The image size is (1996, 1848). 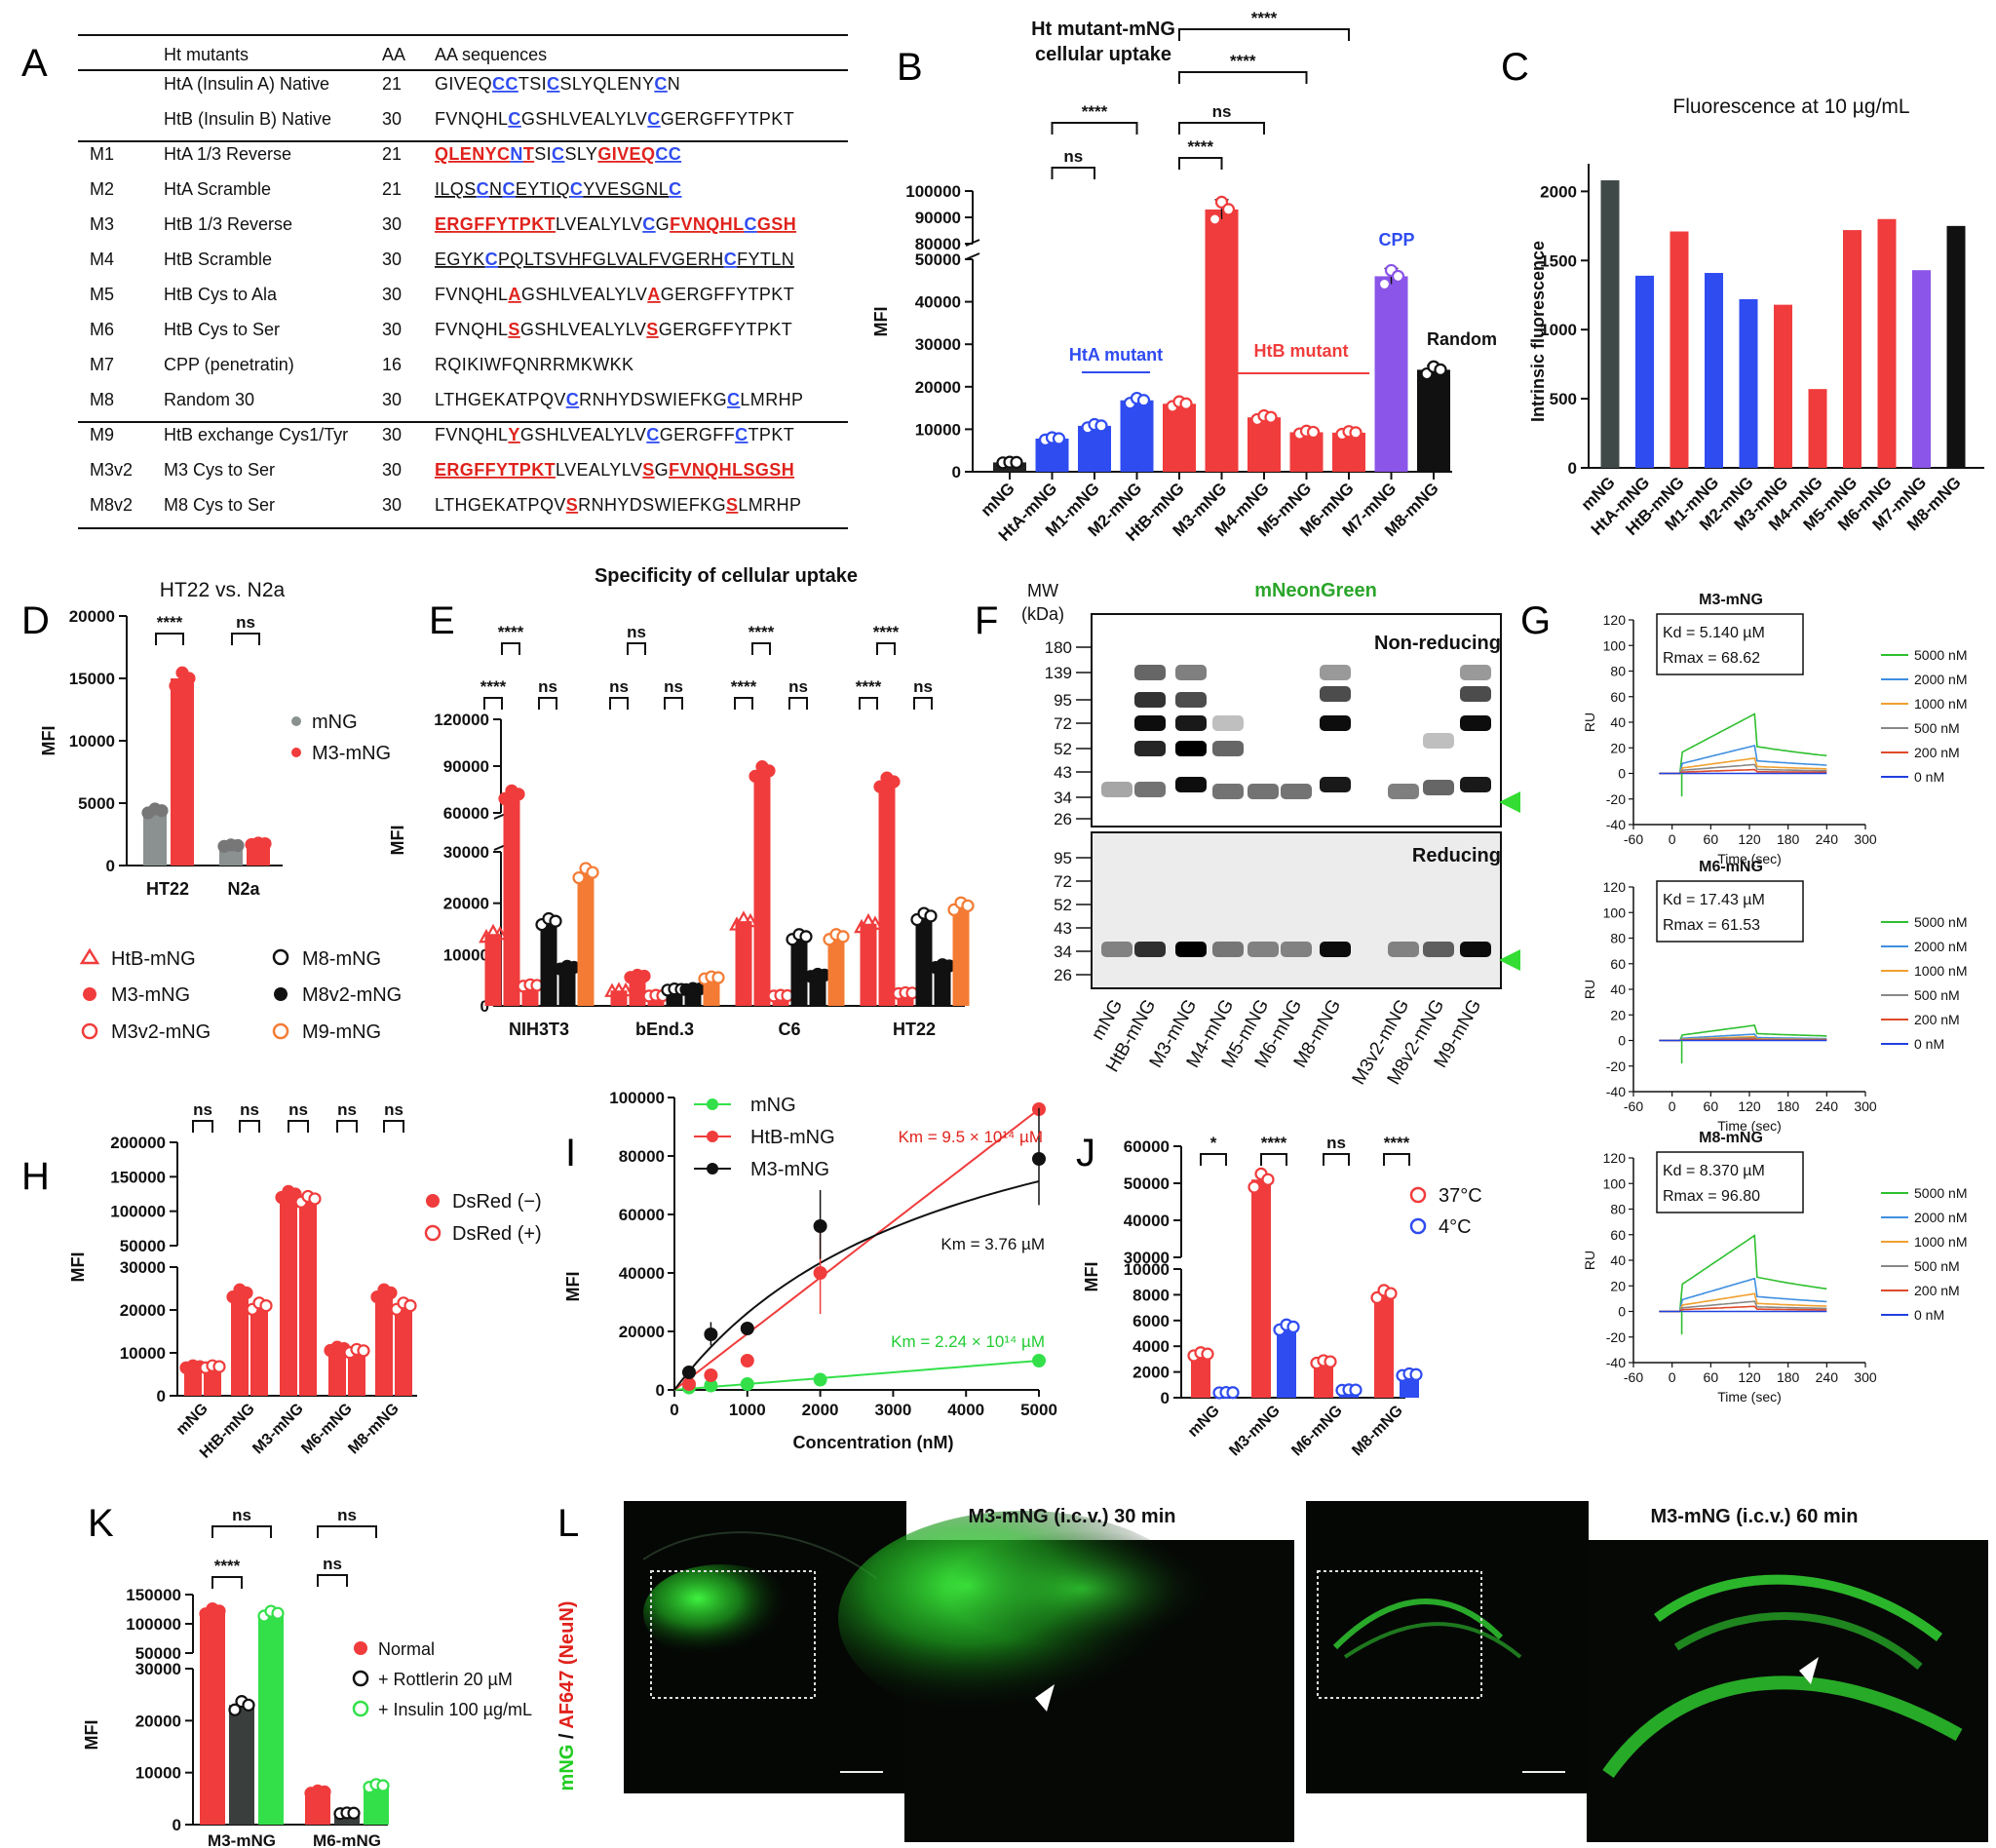 I want to click on x-tick-label: M6-mNG, so click(x=347, y=1839).